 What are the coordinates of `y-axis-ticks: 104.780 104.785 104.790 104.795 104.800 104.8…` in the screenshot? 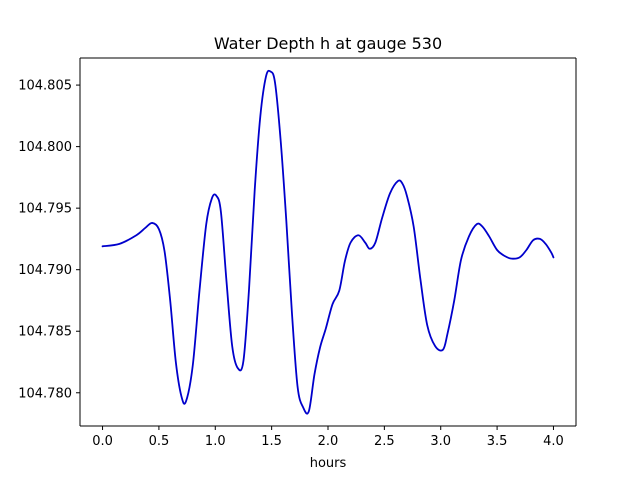 It's located at (49, 240).